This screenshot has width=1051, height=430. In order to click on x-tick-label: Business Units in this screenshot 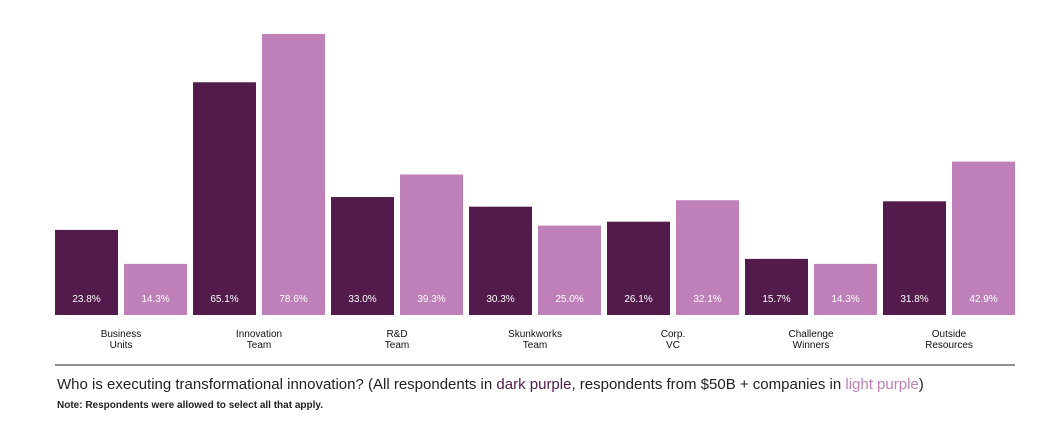, I will do `click(121, 340)`.